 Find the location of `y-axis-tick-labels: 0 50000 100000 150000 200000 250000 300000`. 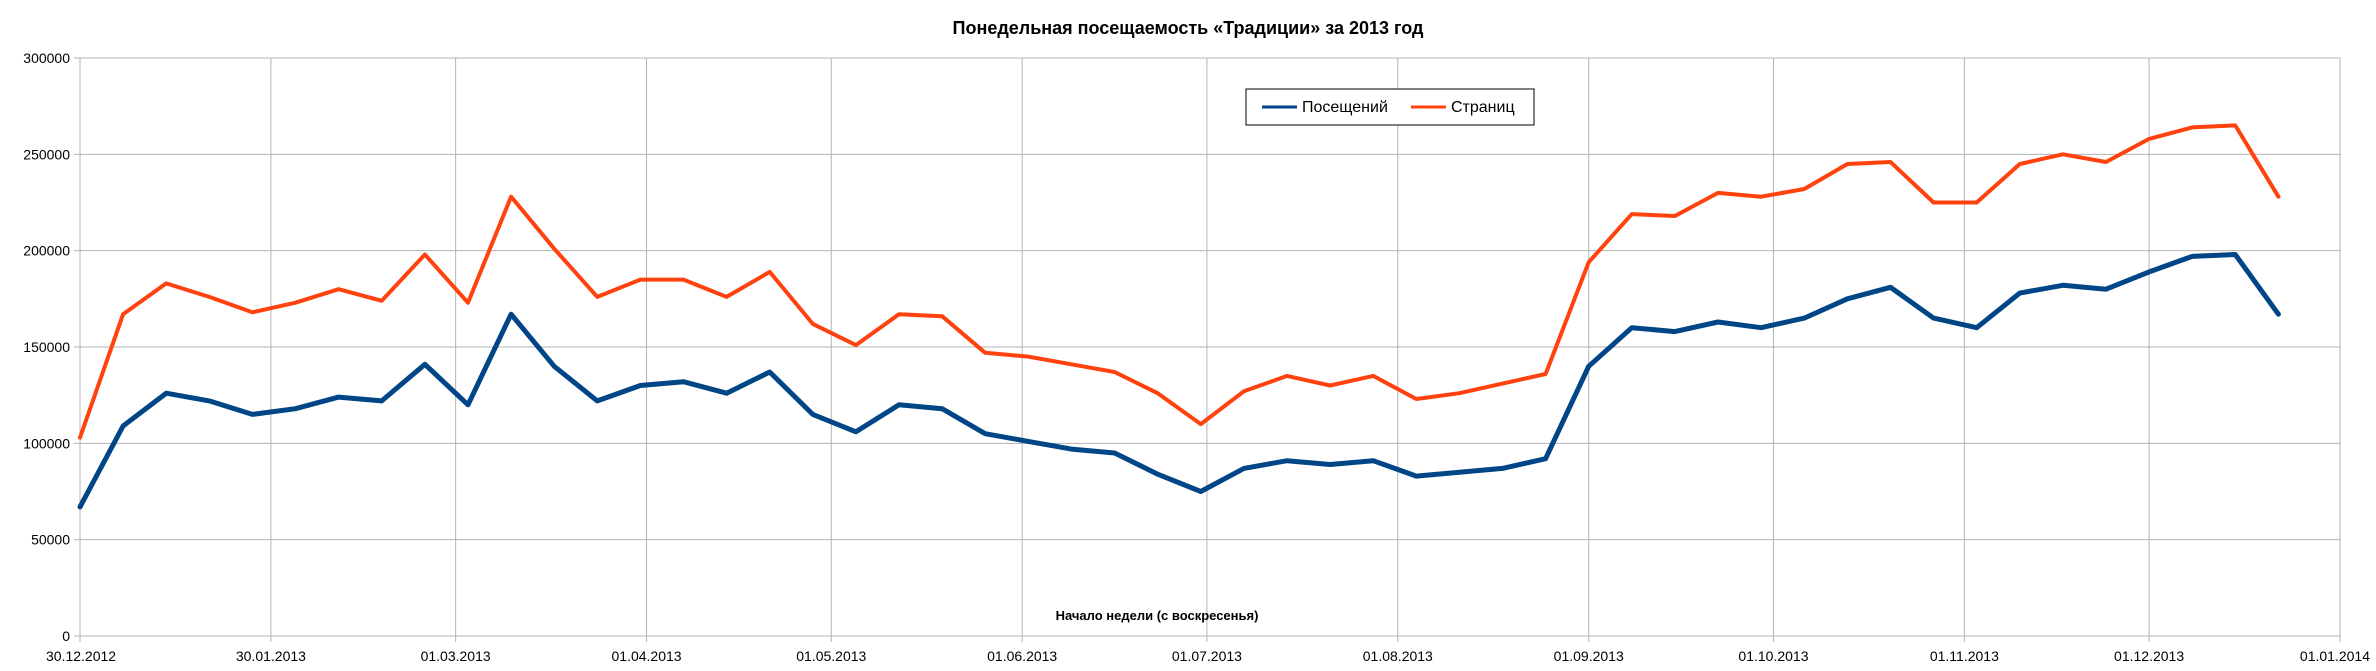

y-axis-tick-labels: 0 50000 100000 150000 200000 250000 300000 is located at coordinates (46, 347).